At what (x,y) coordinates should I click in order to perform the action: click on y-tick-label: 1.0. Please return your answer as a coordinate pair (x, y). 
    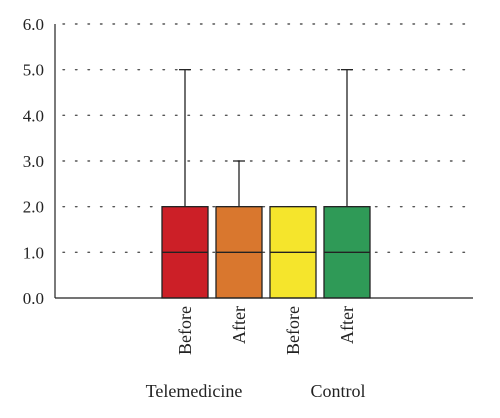
    Looking at the image, I should click on (33, 252).